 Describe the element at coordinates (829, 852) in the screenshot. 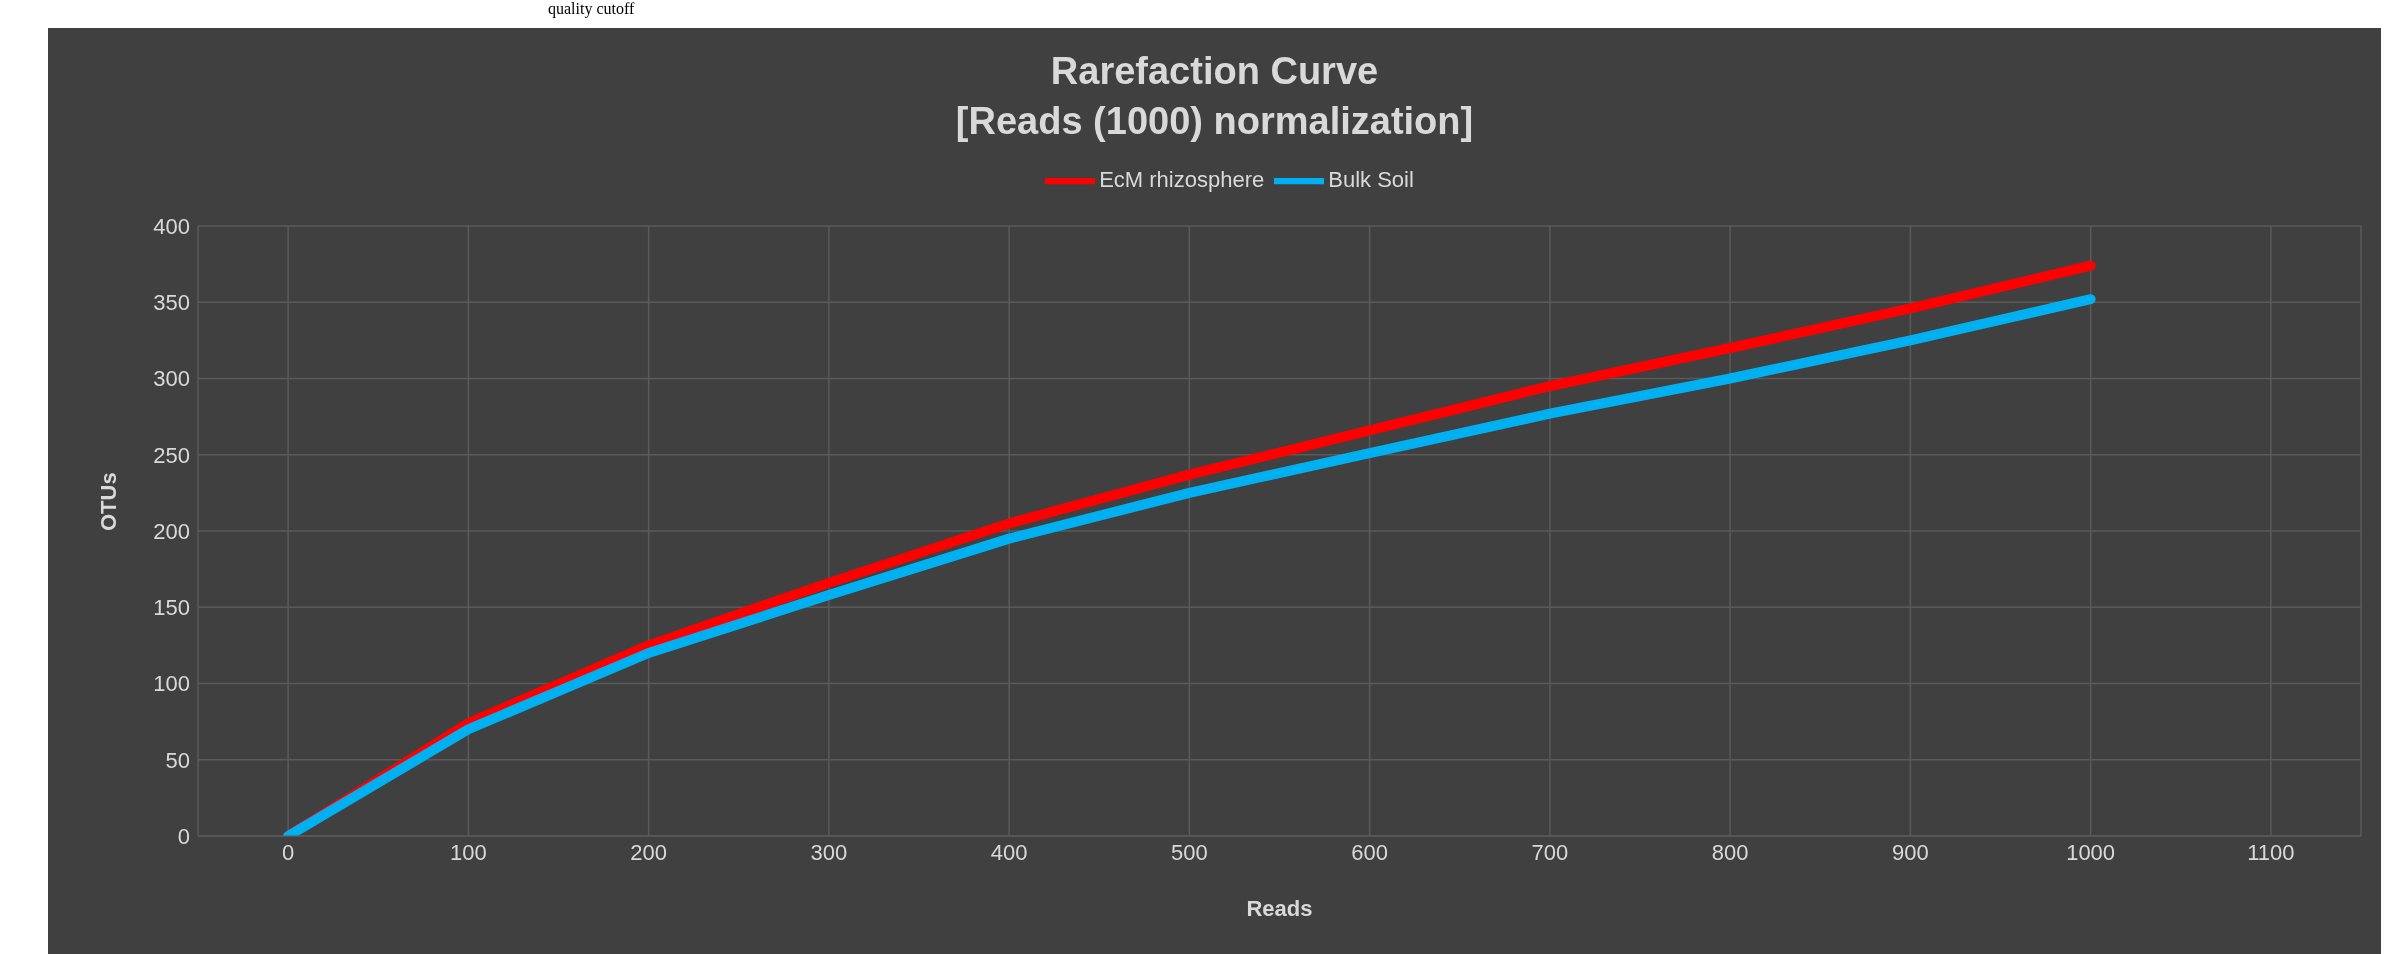

I see `x-tick-label: 300` at that location.